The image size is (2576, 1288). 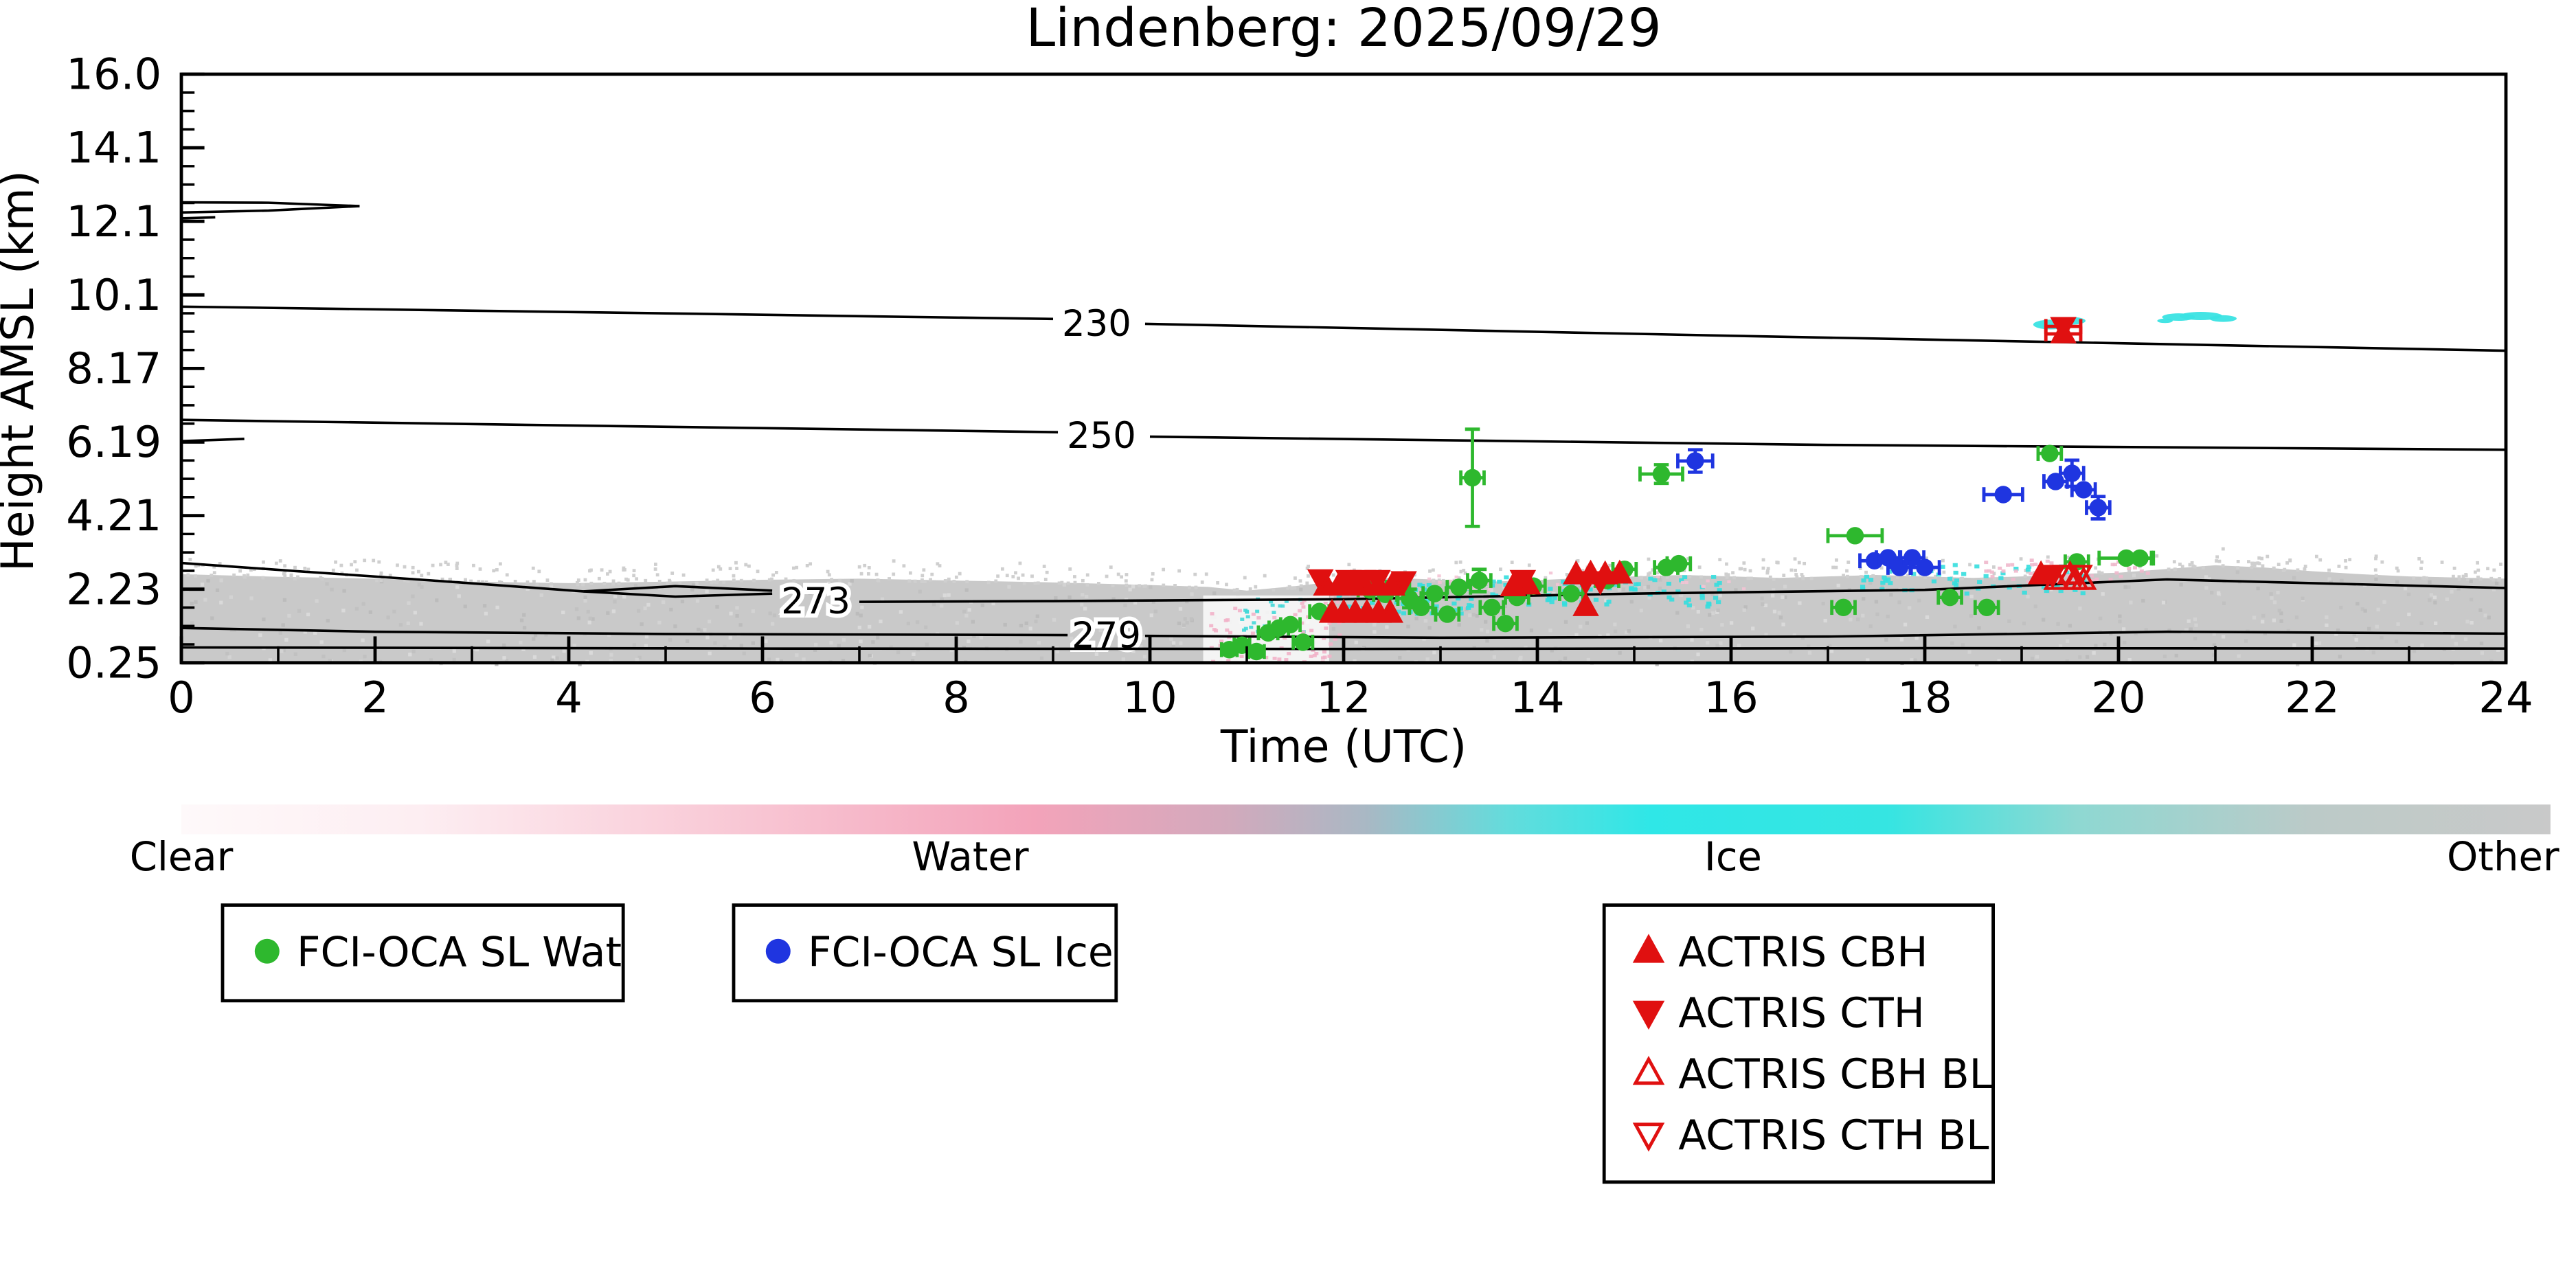 What do you see at coordinates (1835, 1074) in the screenshot?
I see `legend-label: ACTRIS CBH BL` at bounding box center [1835, 1074].